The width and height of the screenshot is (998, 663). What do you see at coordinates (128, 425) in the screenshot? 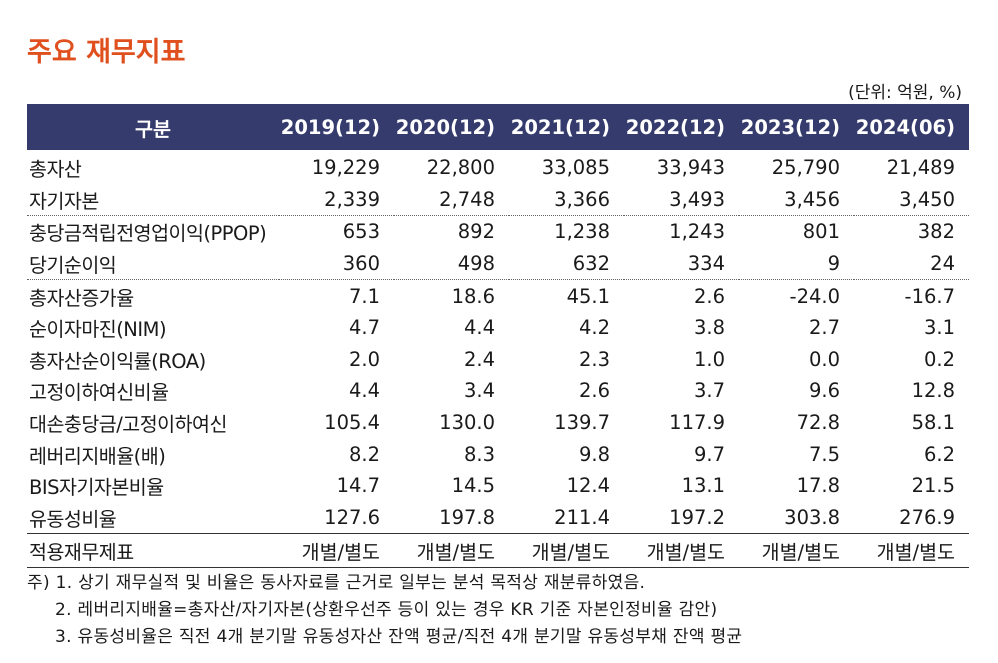
I see `row-label: 대손충당금/고정이하여신` at bounding box center [128, 425].